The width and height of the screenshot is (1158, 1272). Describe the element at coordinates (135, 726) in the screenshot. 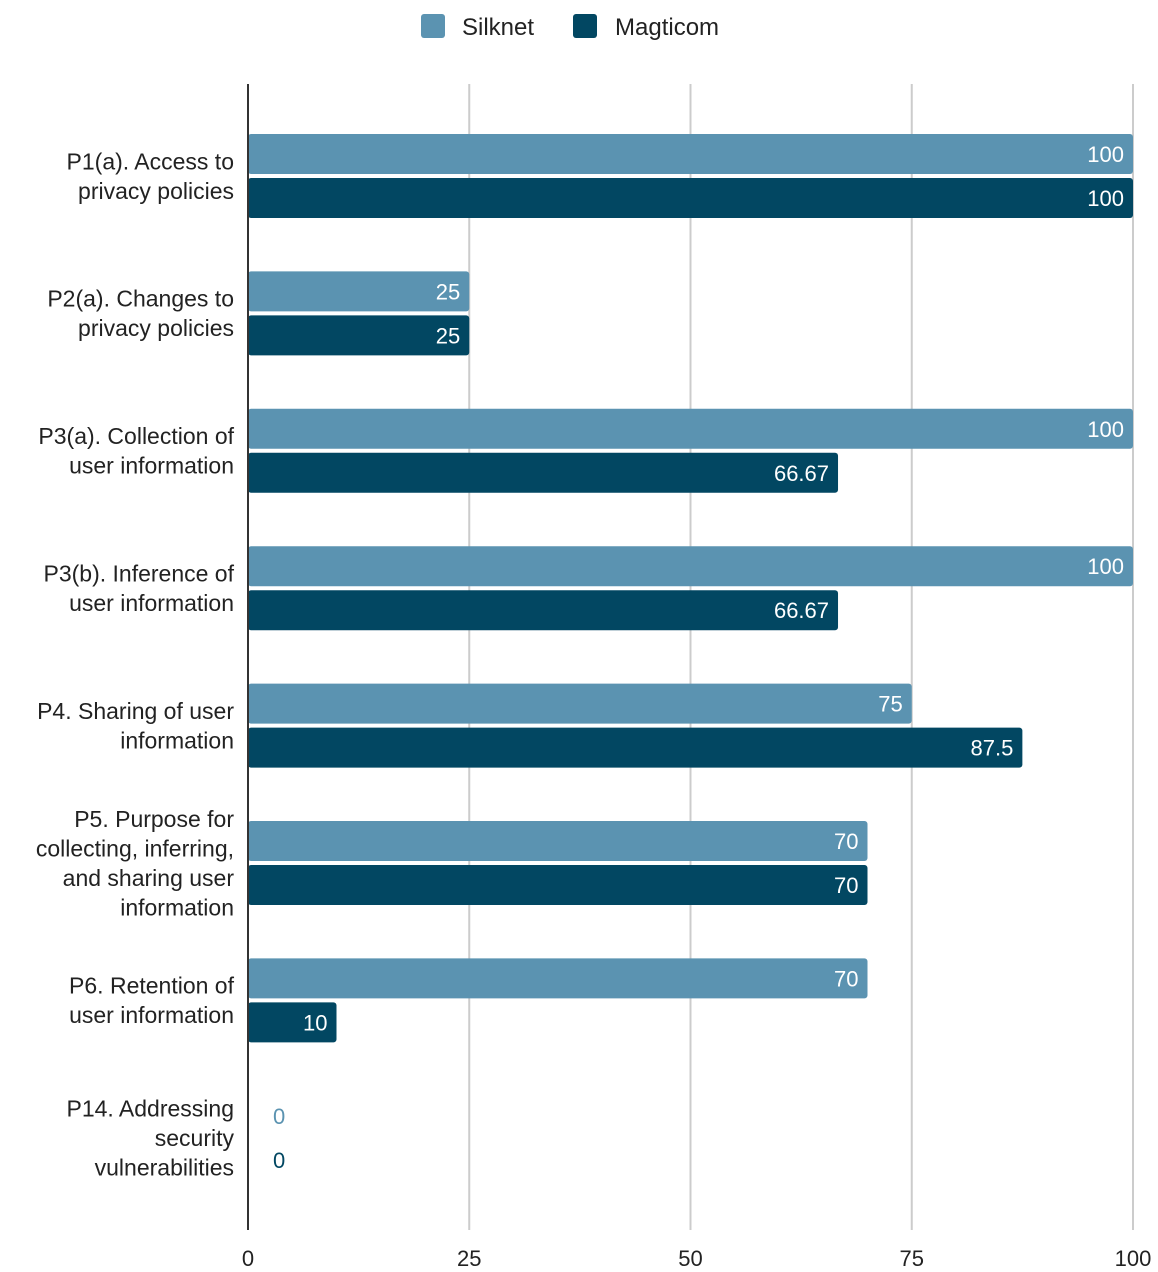

I see `category-label-4: P4. Sharing of user information` at that location.